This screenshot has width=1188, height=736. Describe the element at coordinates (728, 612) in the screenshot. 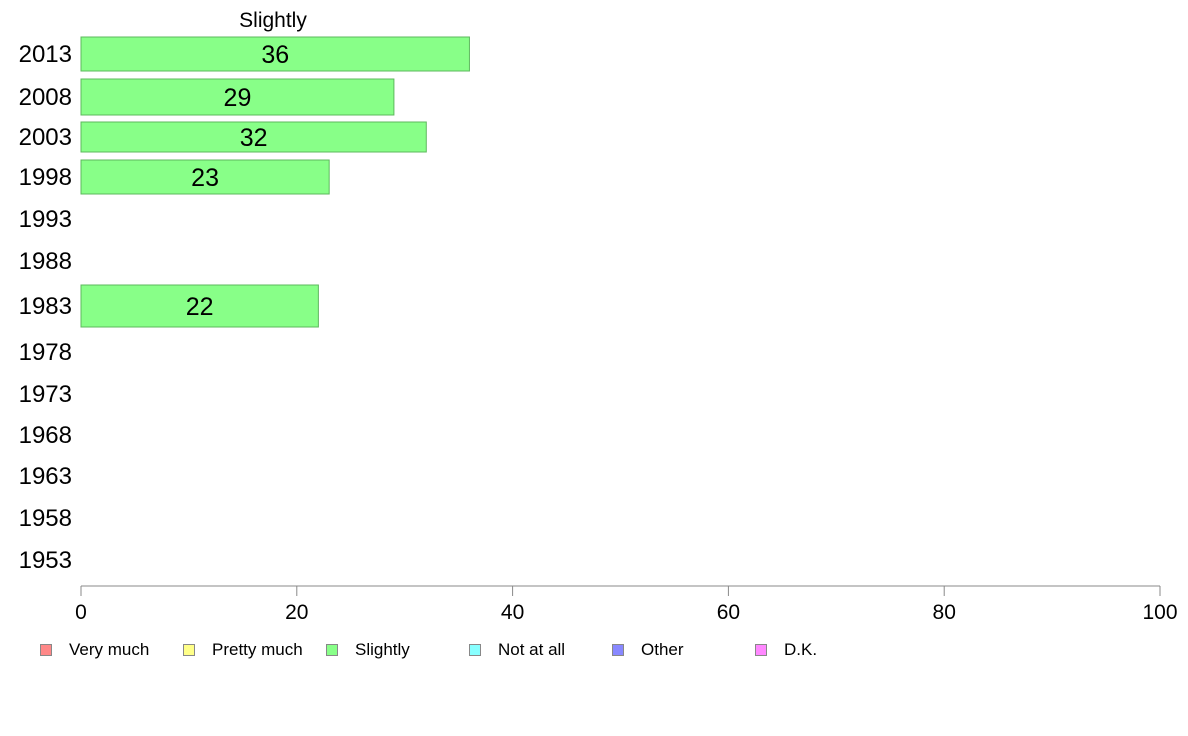

I see `x-tick-label: 60` at that location.